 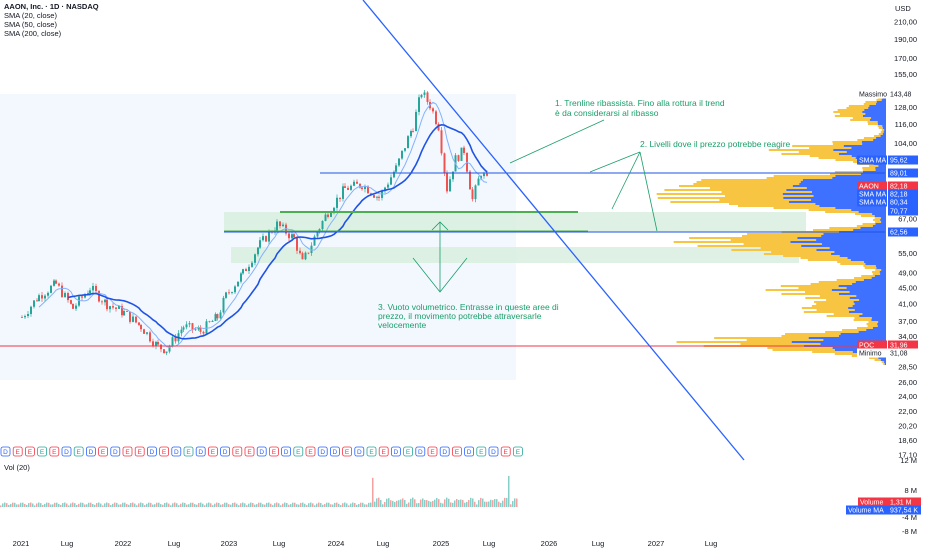 I want to click on legend-title: AAON, Inc. · 1D · NASDAQ, so click(x=51, y=6).